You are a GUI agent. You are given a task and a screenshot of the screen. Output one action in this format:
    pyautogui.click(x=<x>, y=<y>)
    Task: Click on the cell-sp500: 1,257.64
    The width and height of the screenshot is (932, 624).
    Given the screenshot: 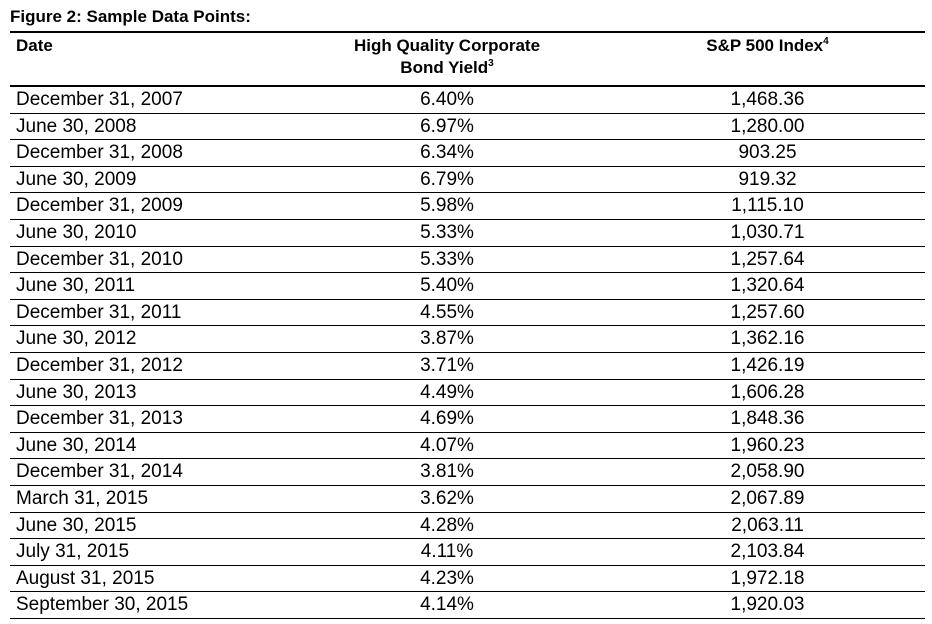 What is the action you would take?
    pyautogui.click(x=767, y=259)
    